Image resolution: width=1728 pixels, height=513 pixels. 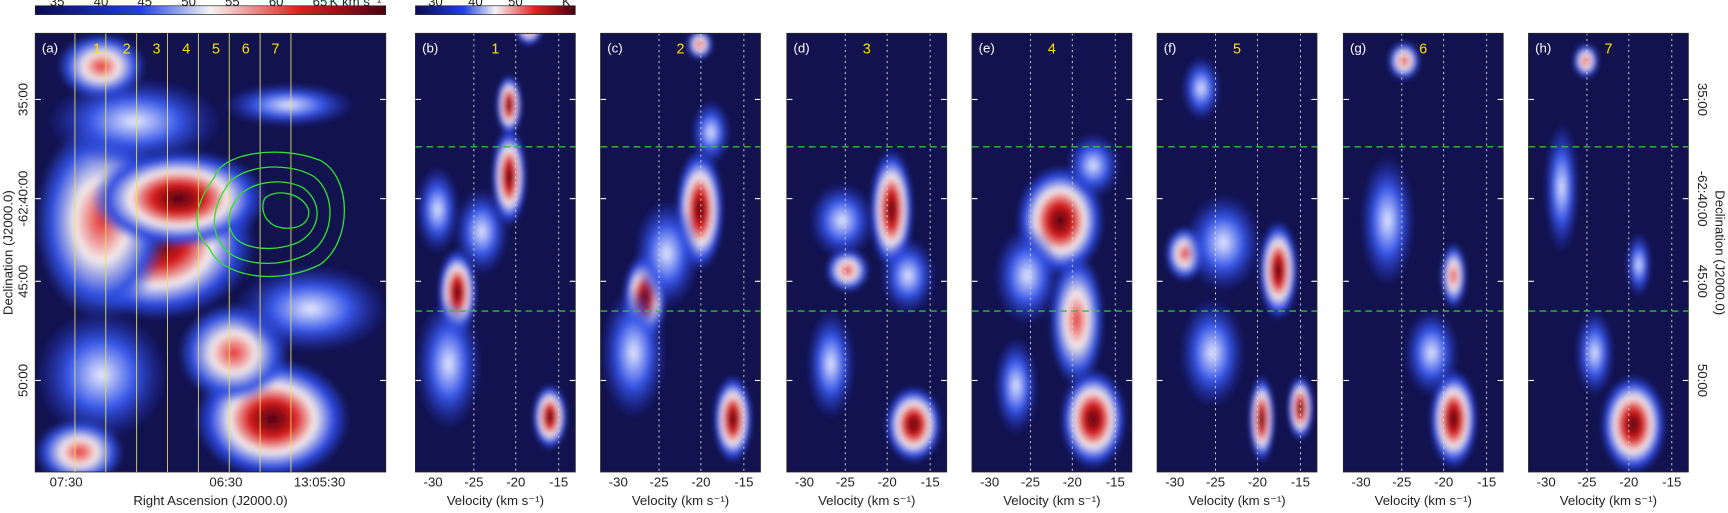 What do you see at coordinates (495, 50) in the screenshot?
I see `panel-number: 1` at bounding box center [495, 50].